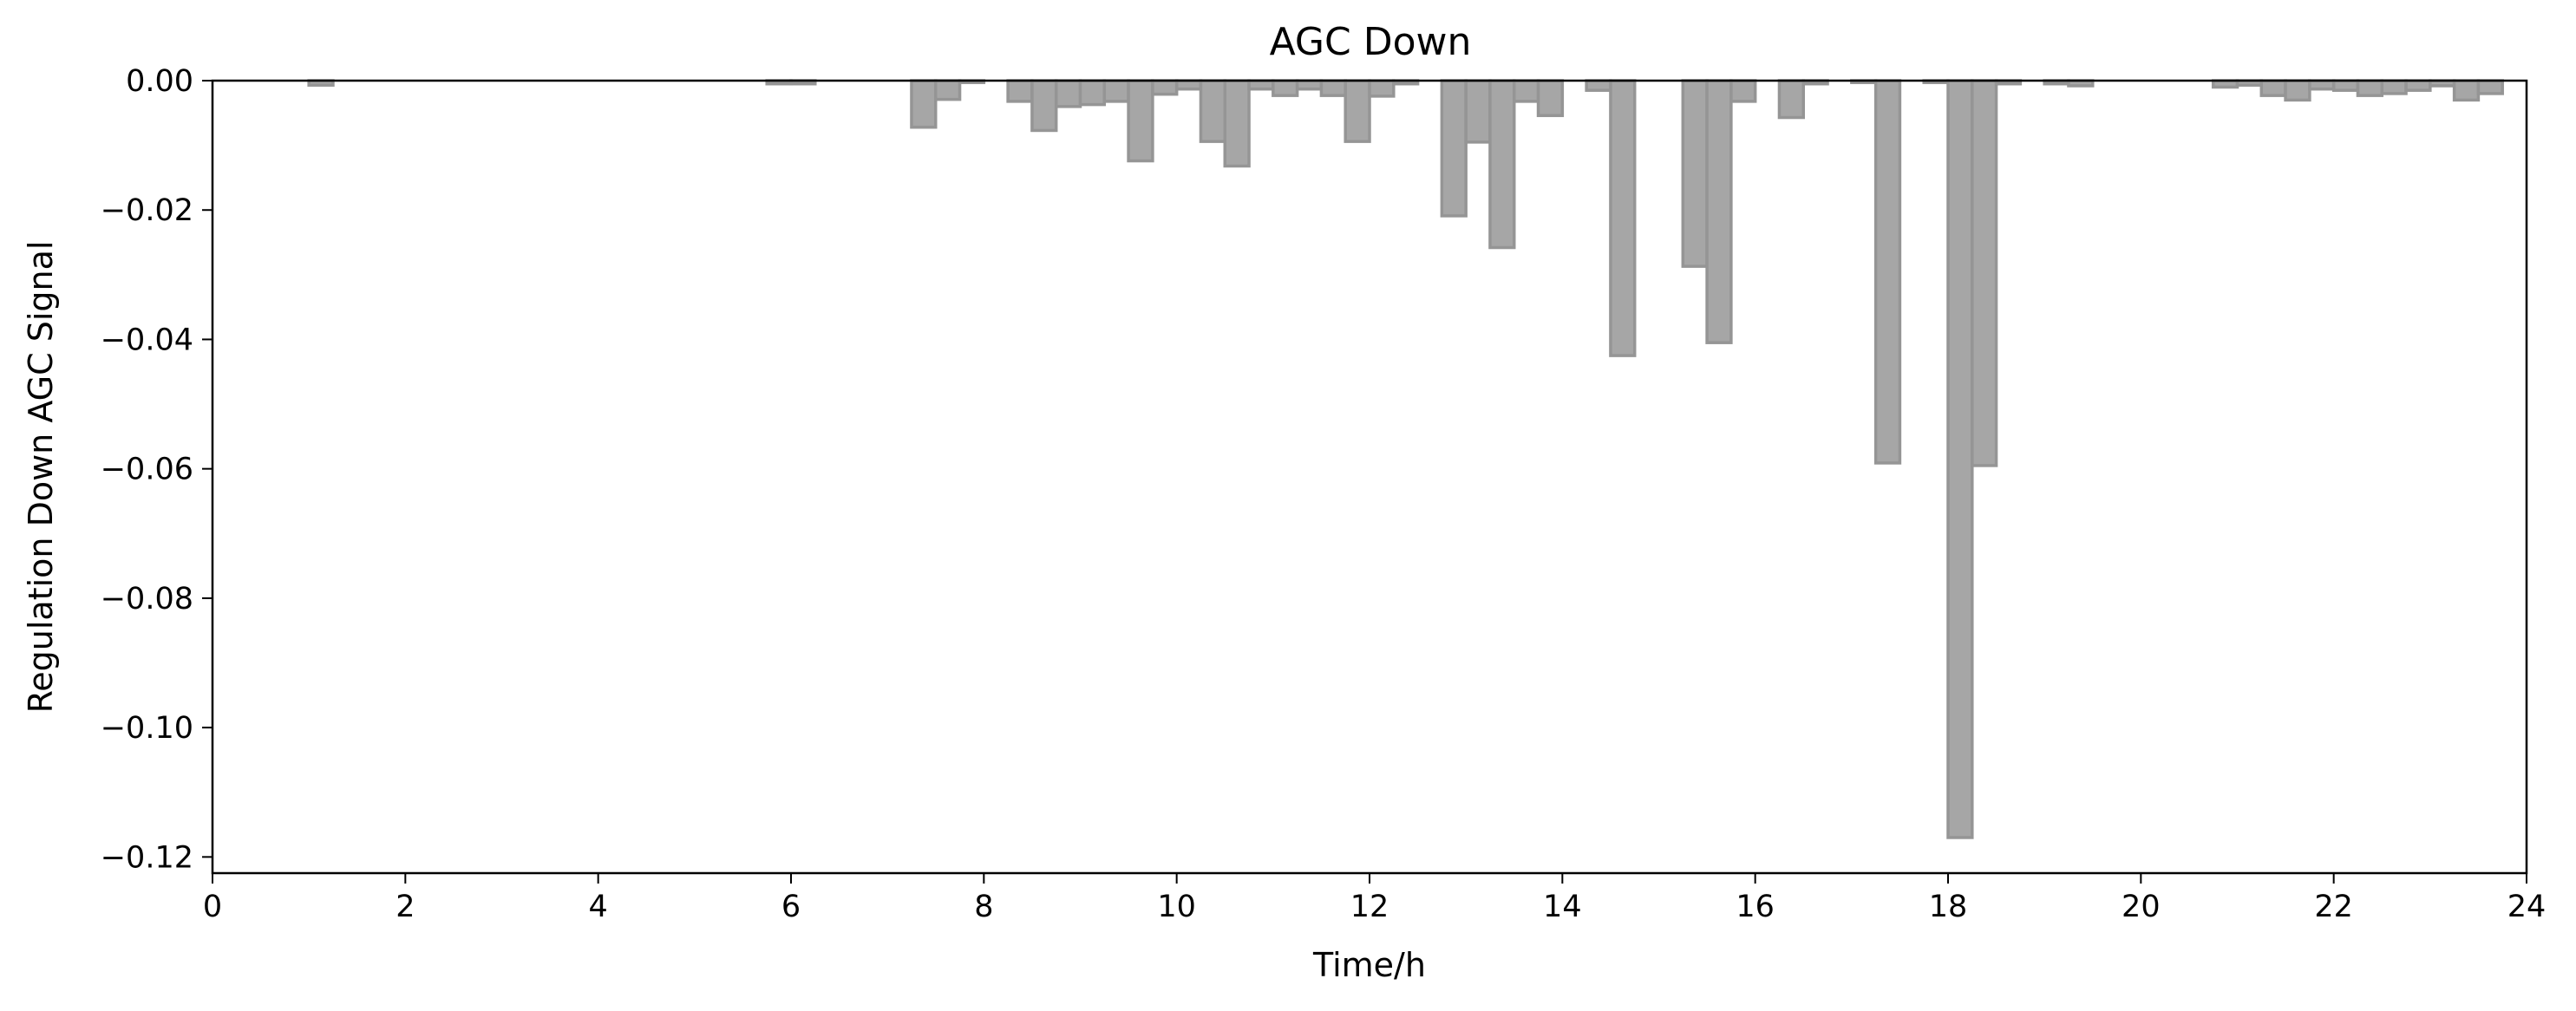  What do you see at coordinates (1371, 42) in the screenshot?
I see `chart-title: AGC Down` at bounding box center [1371, 42].